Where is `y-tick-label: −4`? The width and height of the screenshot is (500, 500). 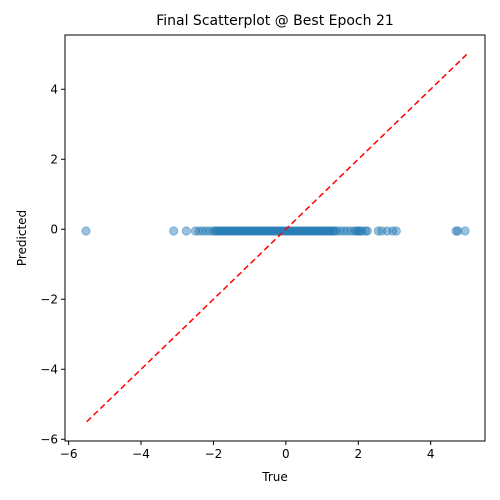
y-tick-label: −4 is located at coordinates (49, 369).